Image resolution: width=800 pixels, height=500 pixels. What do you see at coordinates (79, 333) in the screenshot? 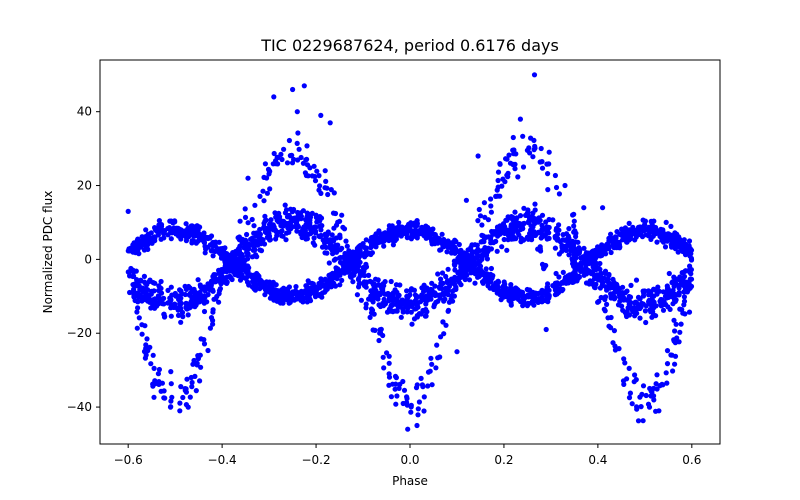
I see `y-tick-label: −20` at bounding box center [79, 333].